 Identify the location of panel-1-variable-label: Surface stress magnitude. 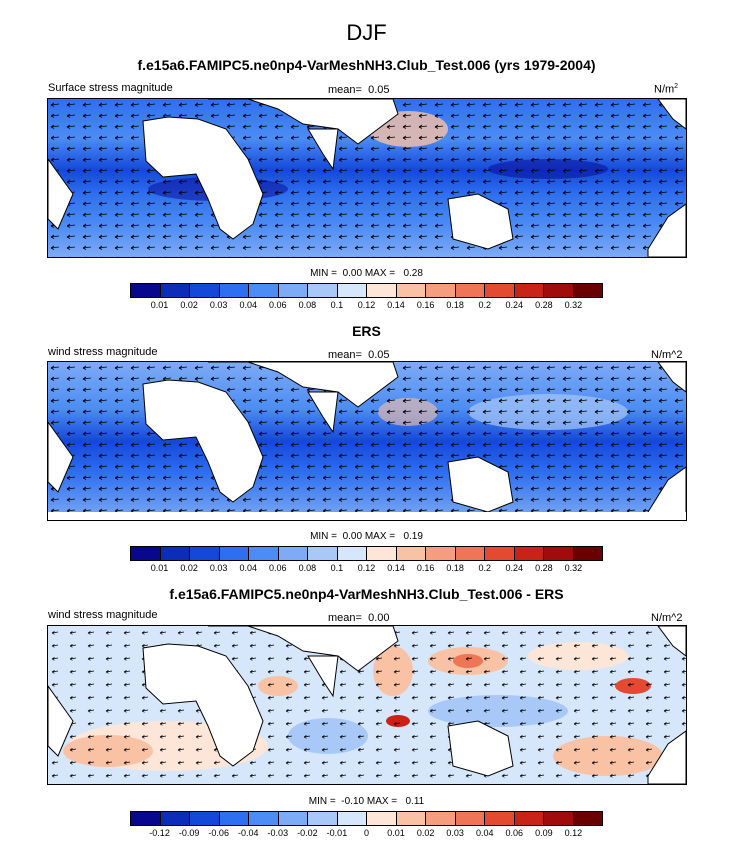
(110, 88).